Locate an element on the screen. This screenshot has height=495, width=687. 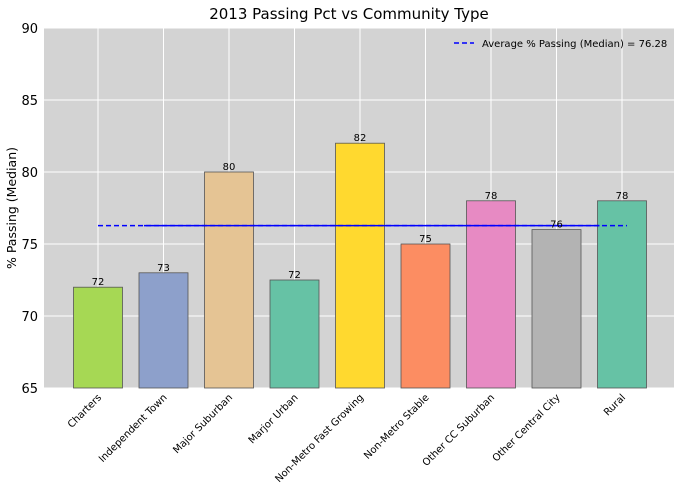
bar-value-label: 75 is located at coordinates (425, 239).